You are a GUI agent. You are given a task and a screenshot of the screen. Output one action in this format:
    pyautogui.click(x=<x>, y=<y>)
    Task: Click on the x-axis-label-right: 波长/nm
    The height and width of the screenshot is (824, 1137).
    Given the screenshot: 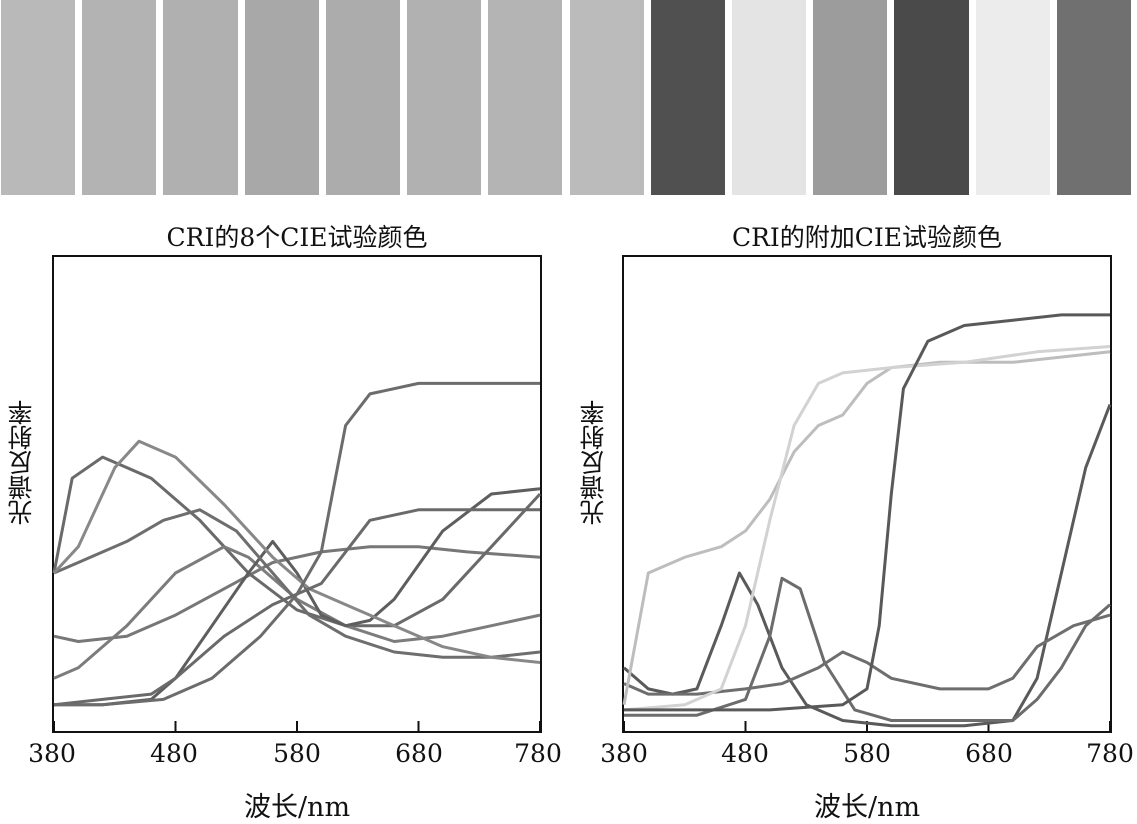 What is the action you would take?
    pyautogui.click(x=867, y=807)
    